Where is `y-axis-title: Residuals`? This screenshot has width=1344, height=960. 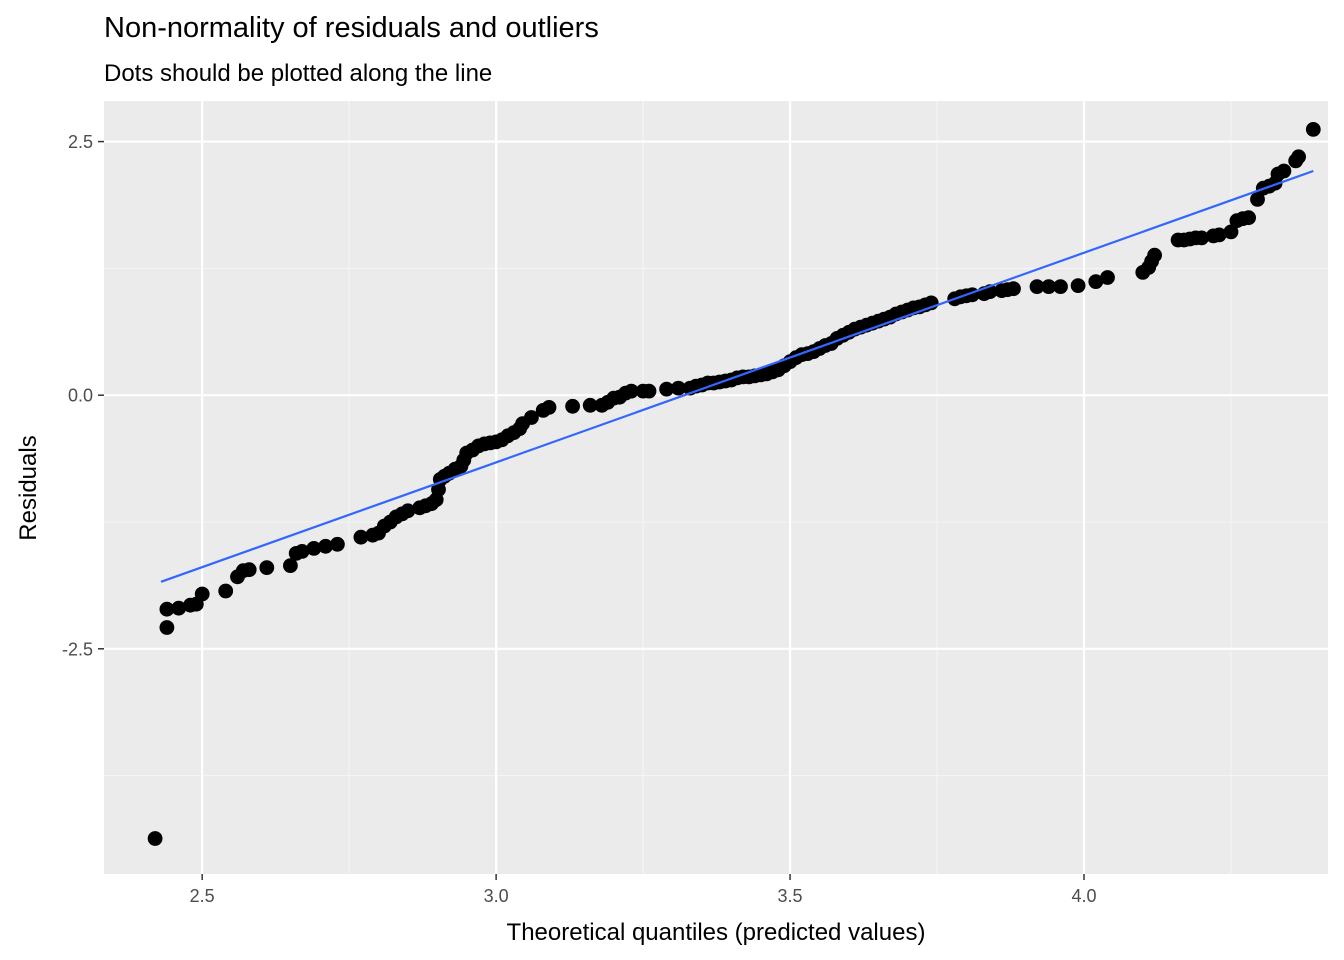 y-axis-title: Residuals is located at coordinates (28, 487).